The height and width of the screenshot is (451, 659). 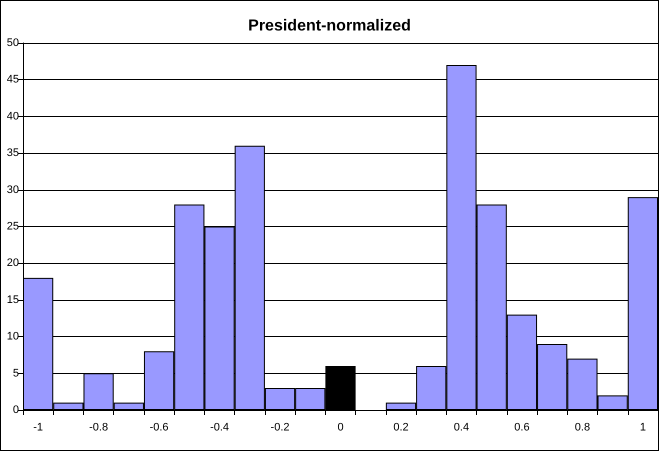 What do you see at coordinates (401, 428) in the screenshot?
I see `x-tick-label: 0.2` at bounding box center [401, 428].